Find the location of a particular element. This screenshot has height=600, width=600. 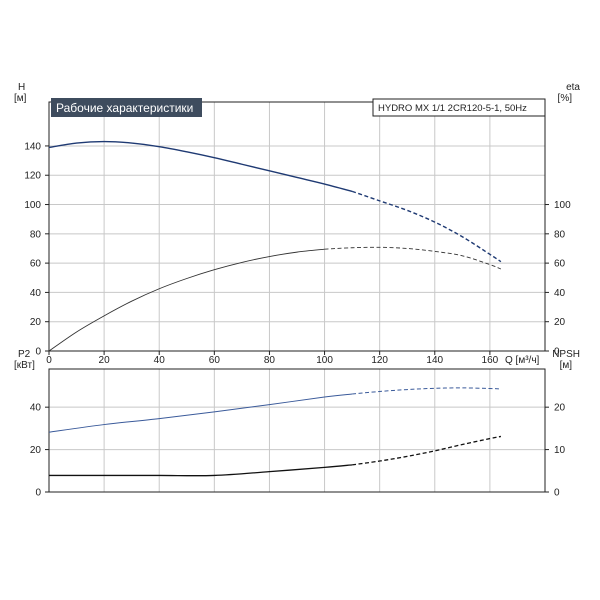

x-tick-label: 80 is located at coordinates (270, 360).